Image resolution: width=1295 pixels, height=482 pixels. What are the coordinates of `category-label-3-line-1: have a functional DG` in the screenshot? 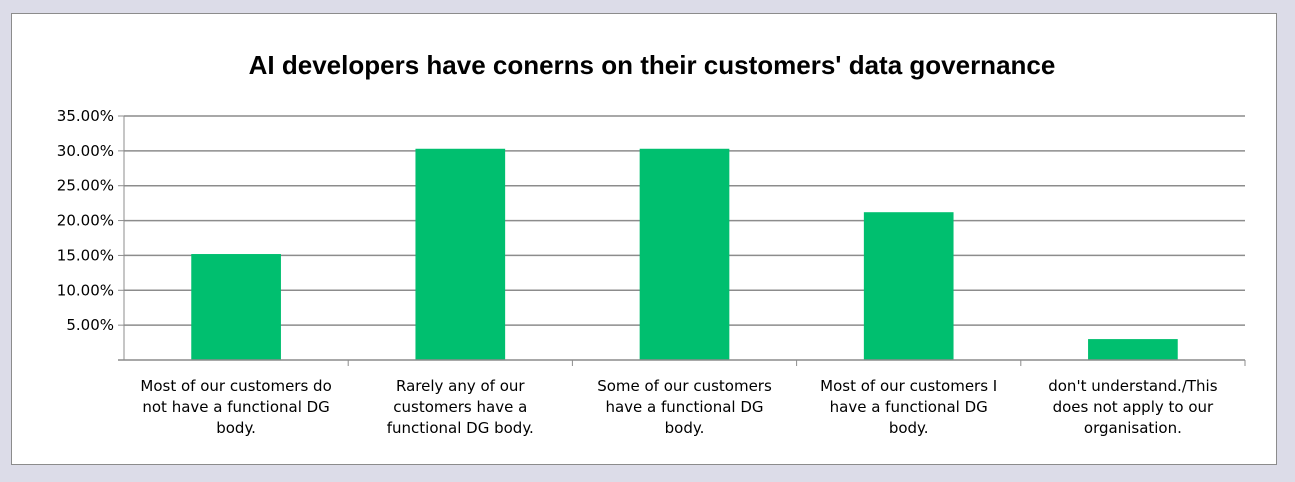 It's located at (909, 407).